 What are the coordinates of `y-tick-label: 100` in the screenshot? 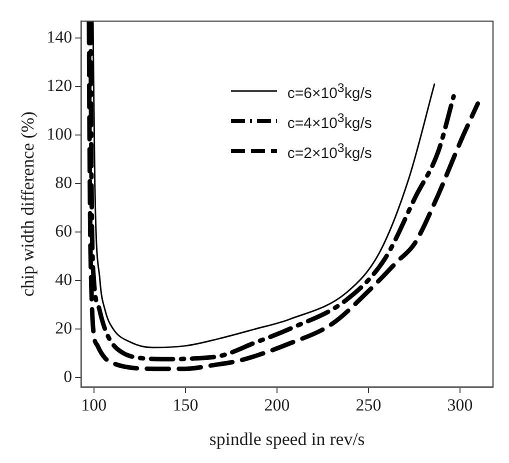 It's located at (59, 134).